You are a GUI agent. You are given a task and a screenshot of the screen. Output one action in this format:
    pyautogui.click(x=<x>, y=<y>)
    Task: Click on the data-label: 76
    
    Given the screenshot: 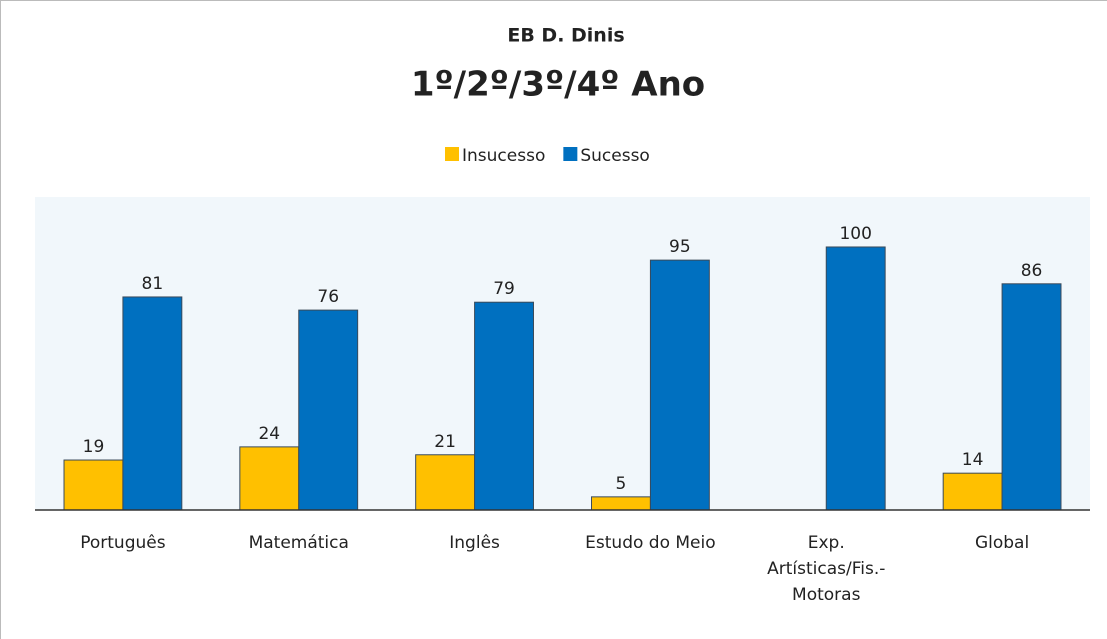 What is the action you would take?
    pyautogui.click(x=328, y=297)
    